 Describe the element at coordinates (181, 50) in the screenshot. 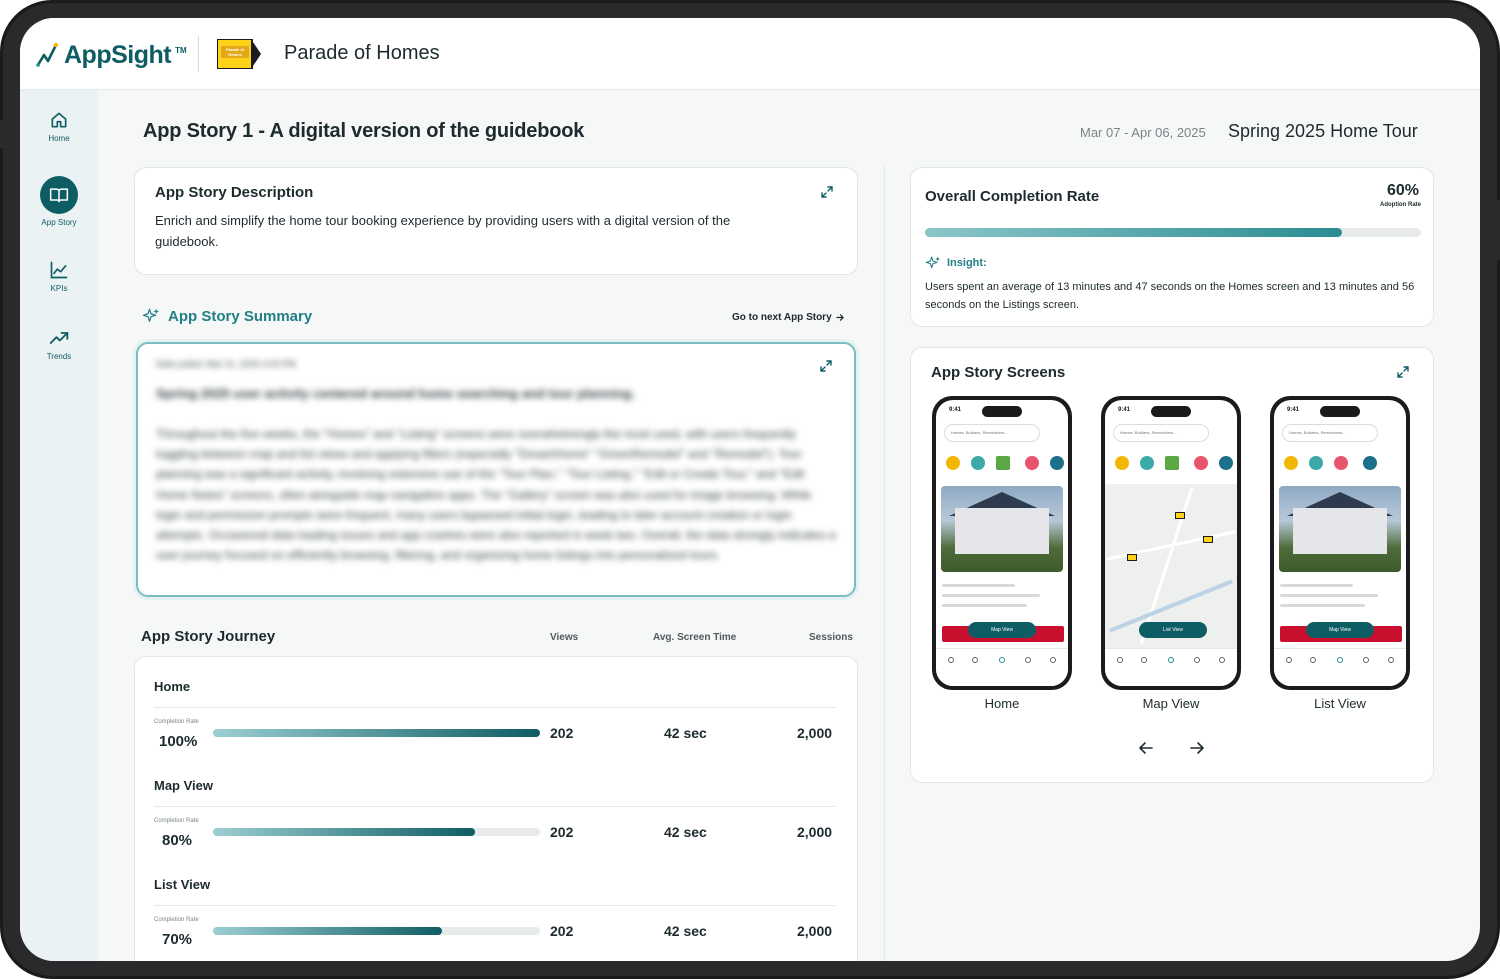

I see `brand-trademark: TM` at that location.